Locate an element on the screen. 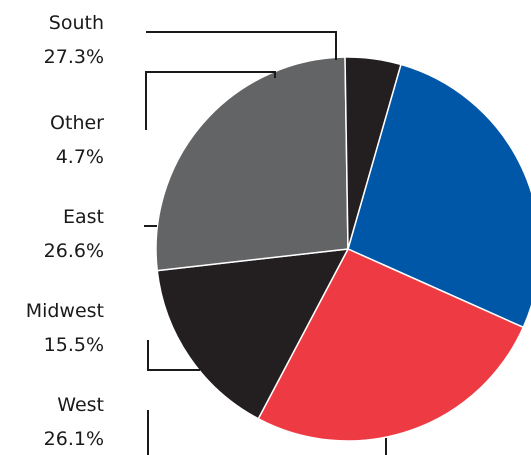 Image resolution: width=531 pixels, height=455 pixels. pie-slice-midwest is located at coordinates (252, 334).